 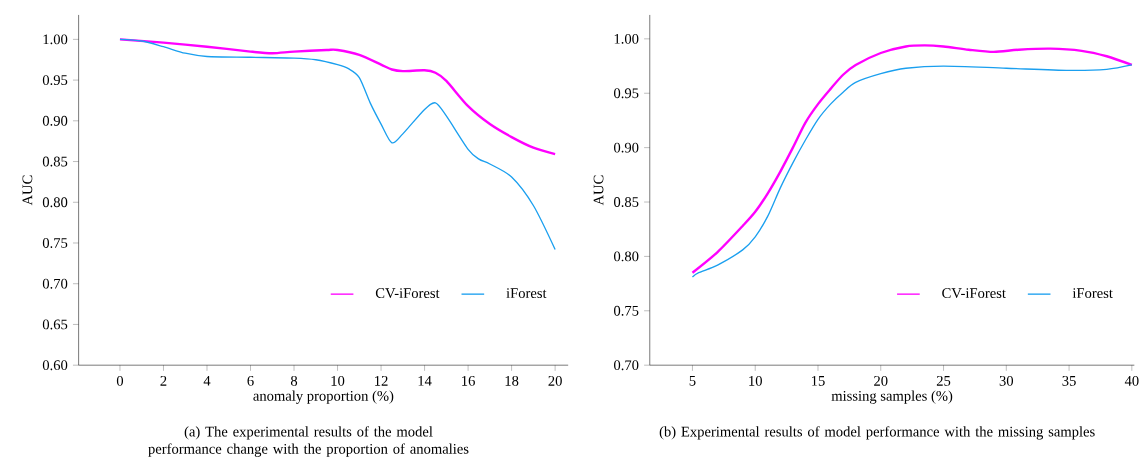 What do you see at coordinates (468, 381) in the screenshot?
I see `x-tick-label: 16` at bounding box center [468, 381].